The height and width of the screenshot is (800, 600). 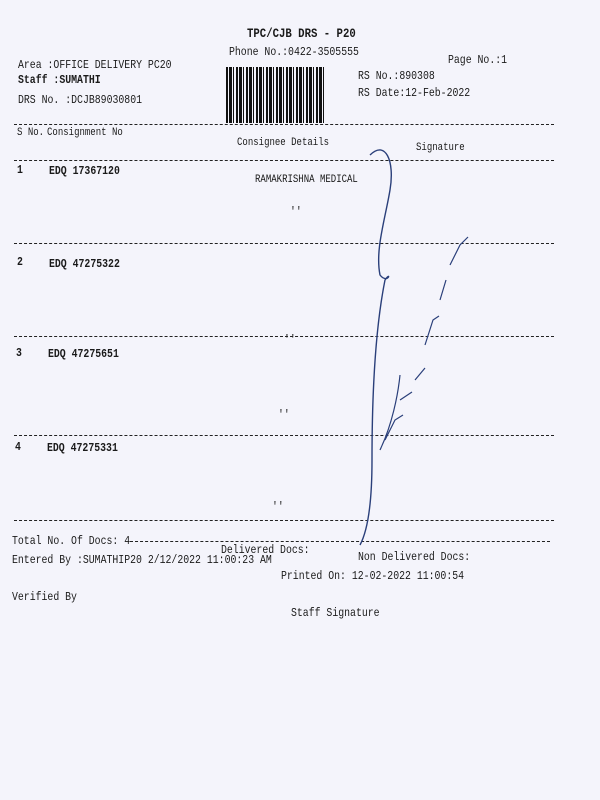 I want to click on row-sno: 3, so click(x=19, y=353).